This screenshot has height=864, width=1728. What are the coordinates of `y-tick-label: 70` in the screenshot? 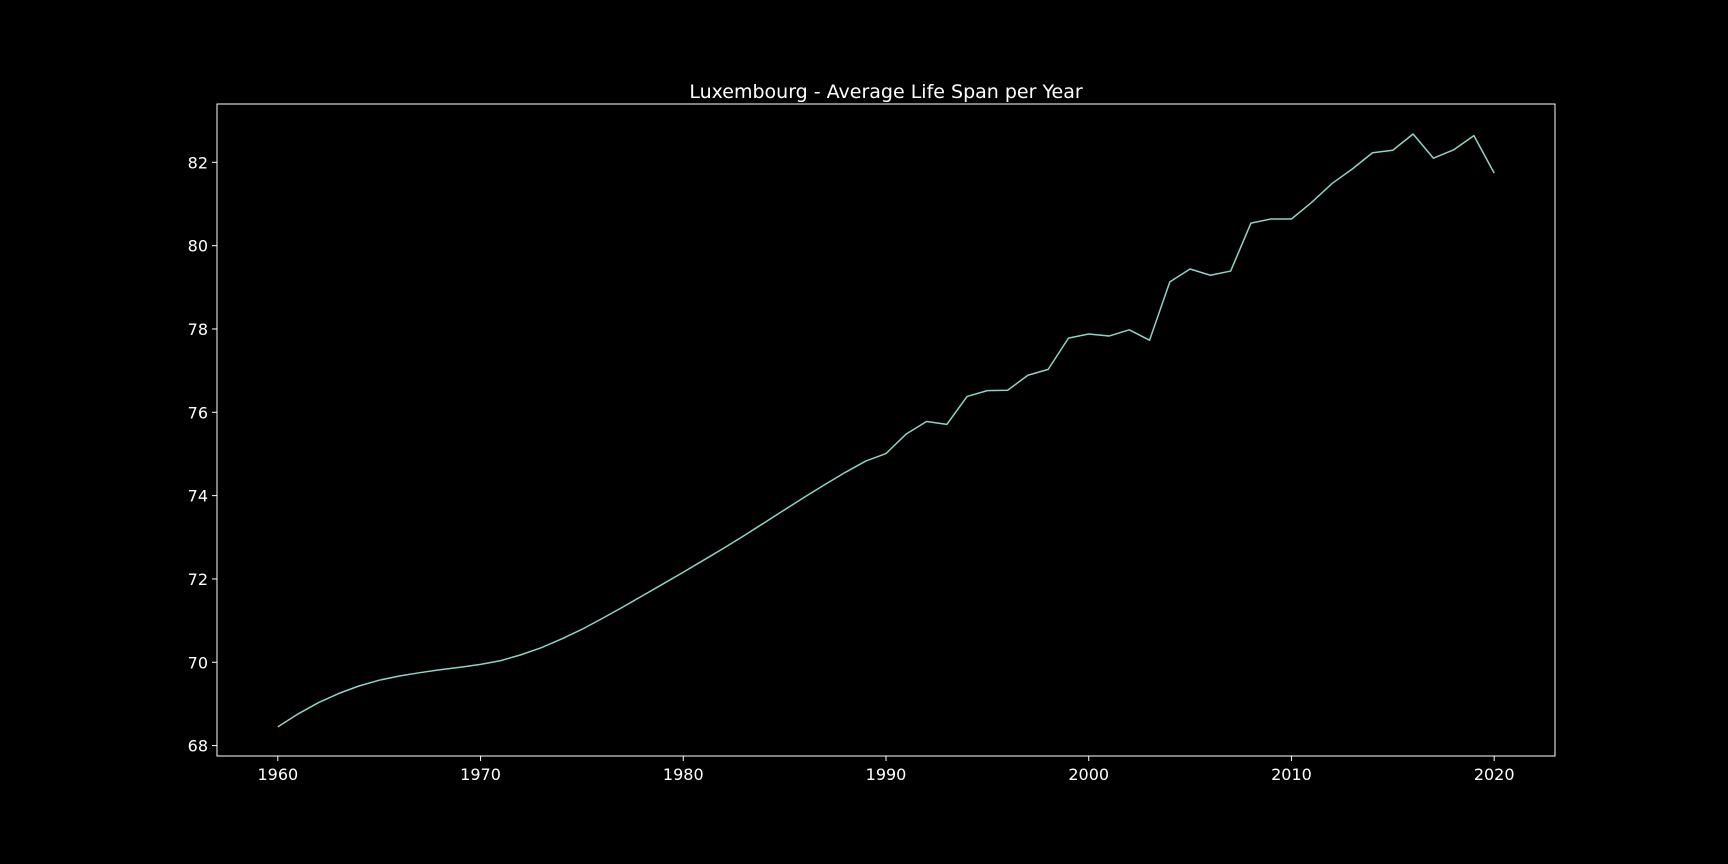 It's located at (198, 662).